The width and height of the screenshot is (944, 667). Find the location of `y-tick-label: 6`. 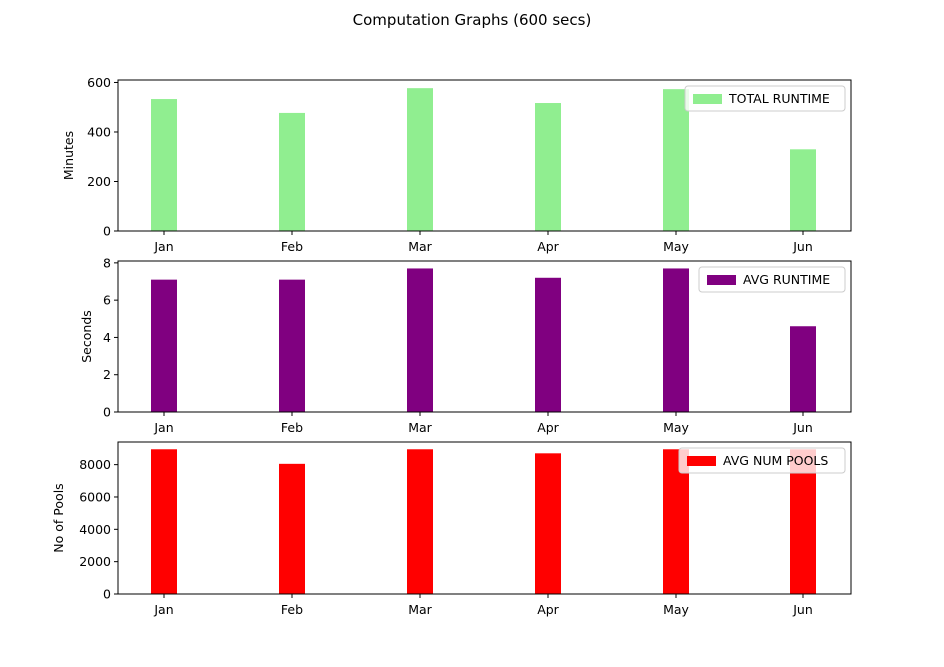

y-tick-label: 6 is located at coordinates (107, 300).